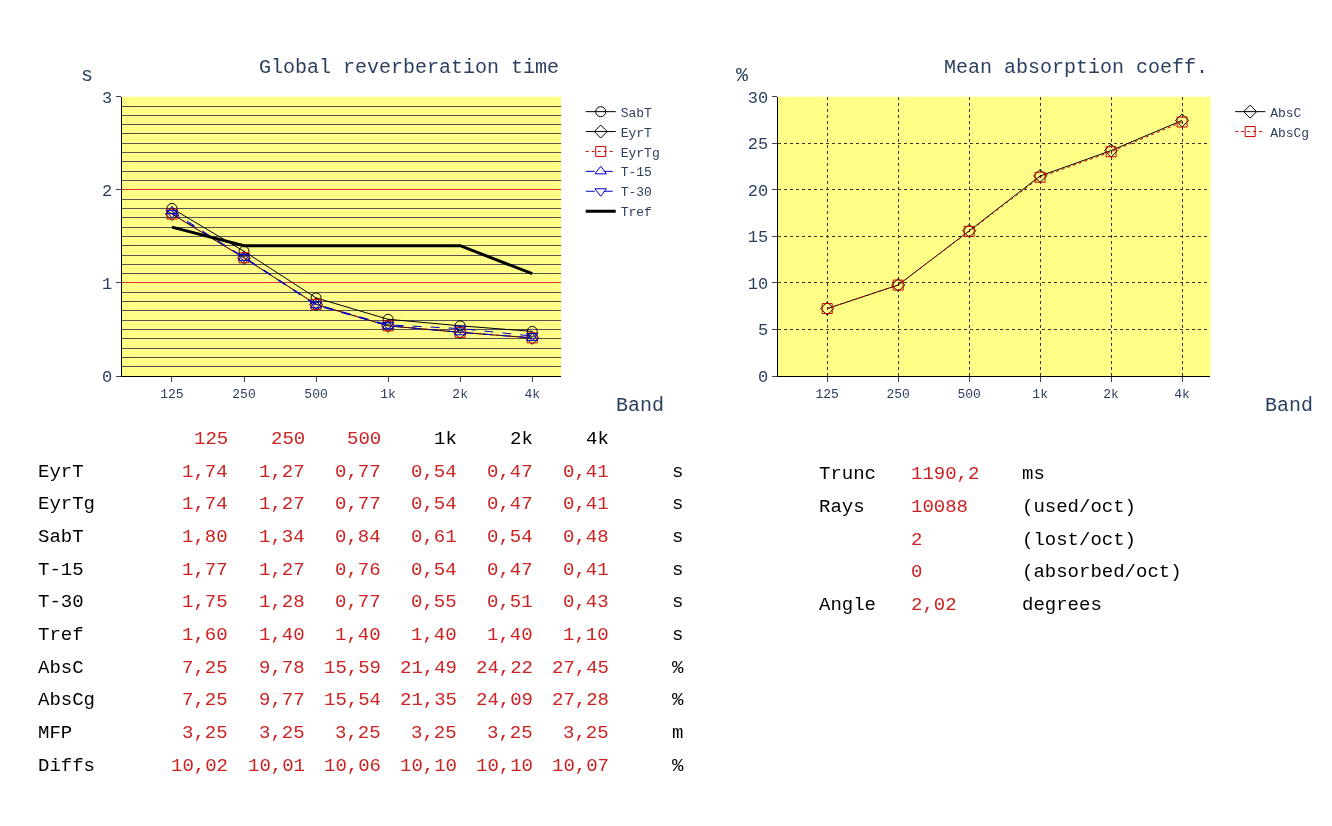 This screenshot has width=1332, height=826. Describe the element at coordinates (409, 67) in the screenshot. I see `chart-title: Global reverberation time` at that location.